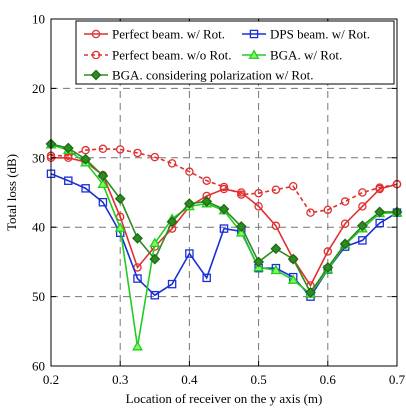  Describe the element at coordinates (120, 379) in the screenshot. I see `x-tick-label: 0.3` at that location.